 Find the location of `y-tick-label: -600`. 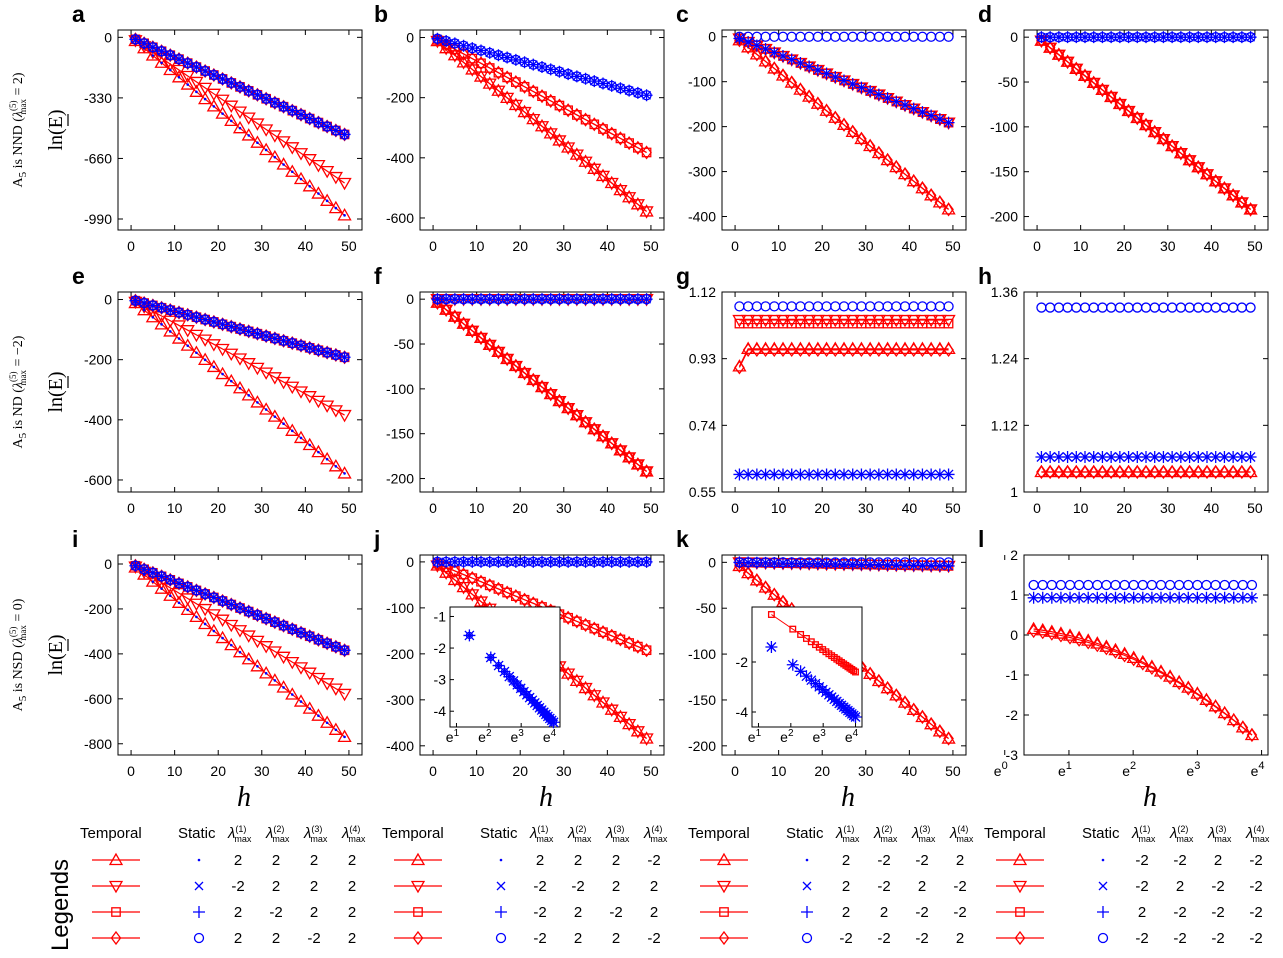

y-tick-label: -600 is located at coordinates (400, 218).